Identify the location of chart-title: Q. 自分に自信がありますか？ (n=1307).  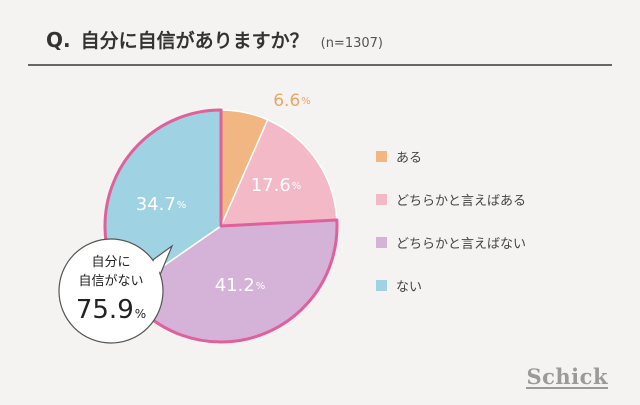
(214, 39).